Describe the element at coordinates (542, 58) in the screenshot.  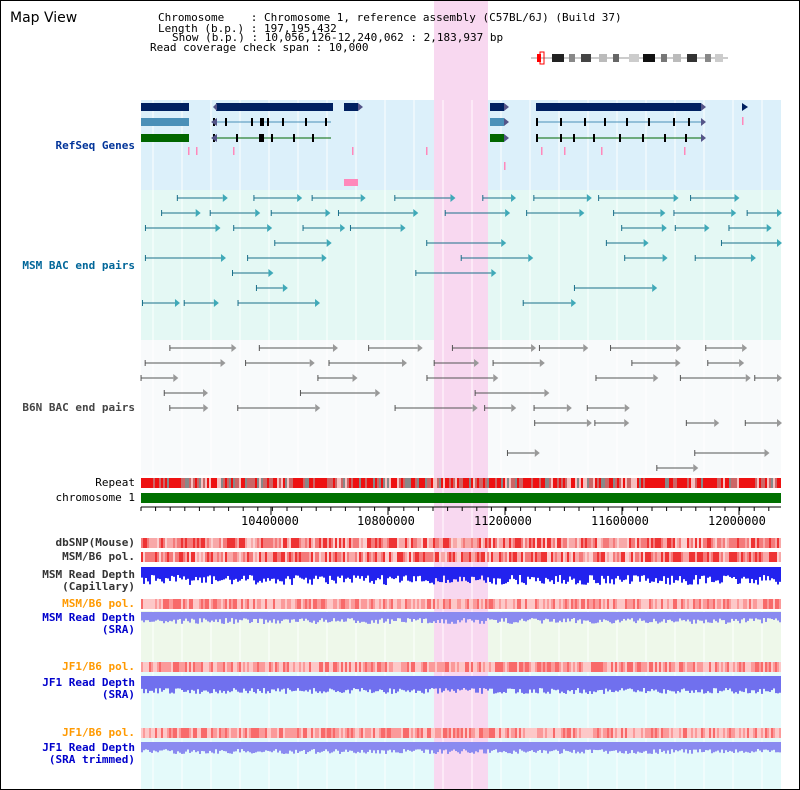
I see `ideogram-position-marker` at that location.